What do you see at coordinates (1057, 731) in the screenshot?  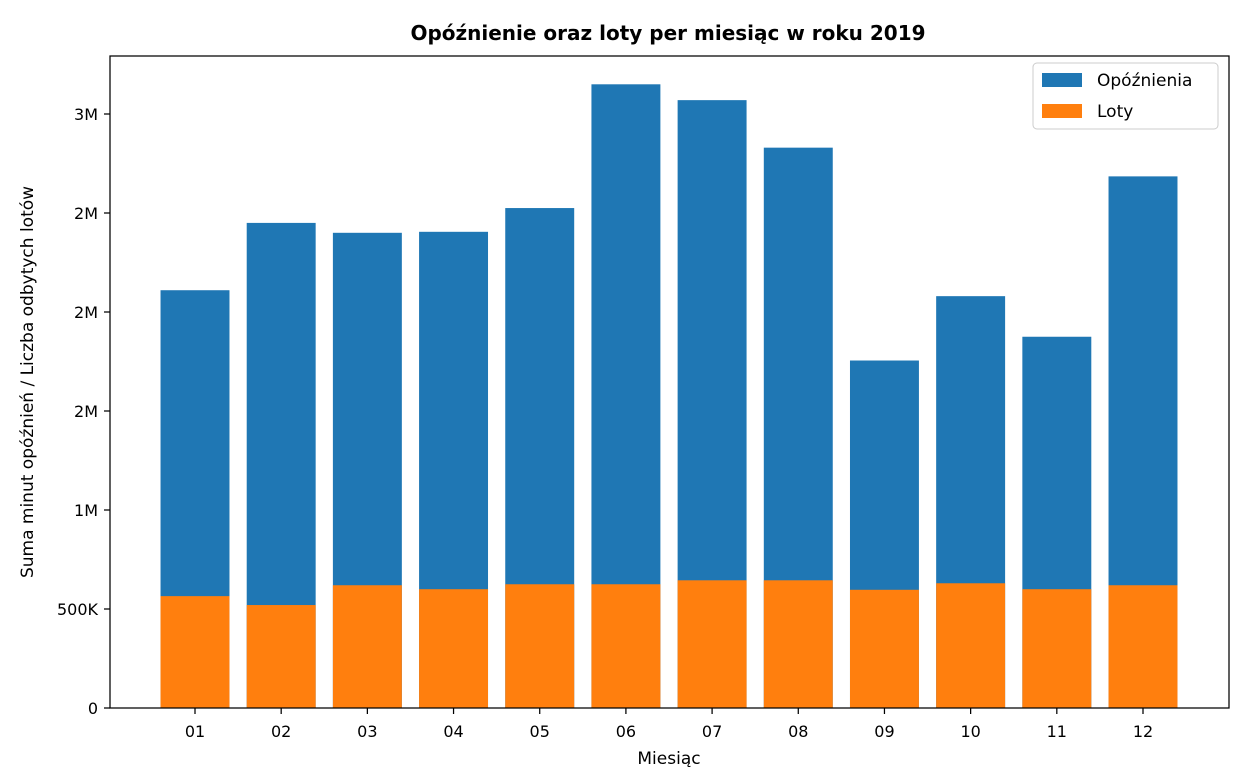 I see `x-tick-label: 11` at bounding box center [1057, 731].